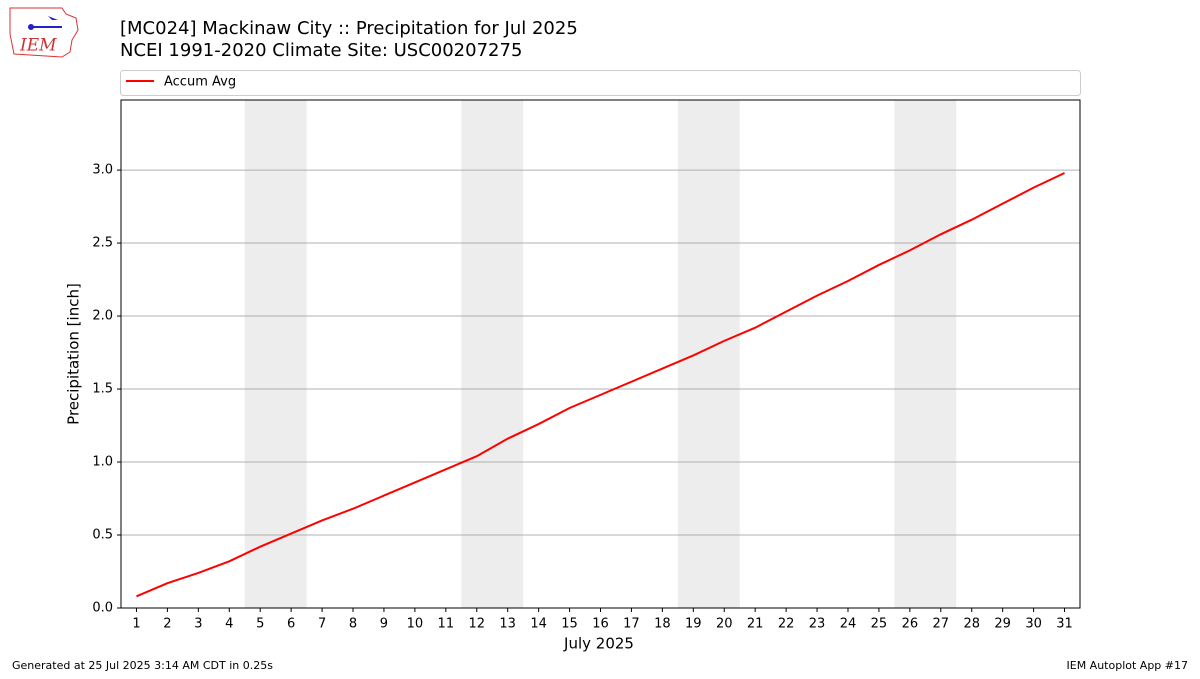  What do you see at coordinates (415, 624) in the screenshot?
I see `x-tick-label: 10` at bounding box center [415, 624].